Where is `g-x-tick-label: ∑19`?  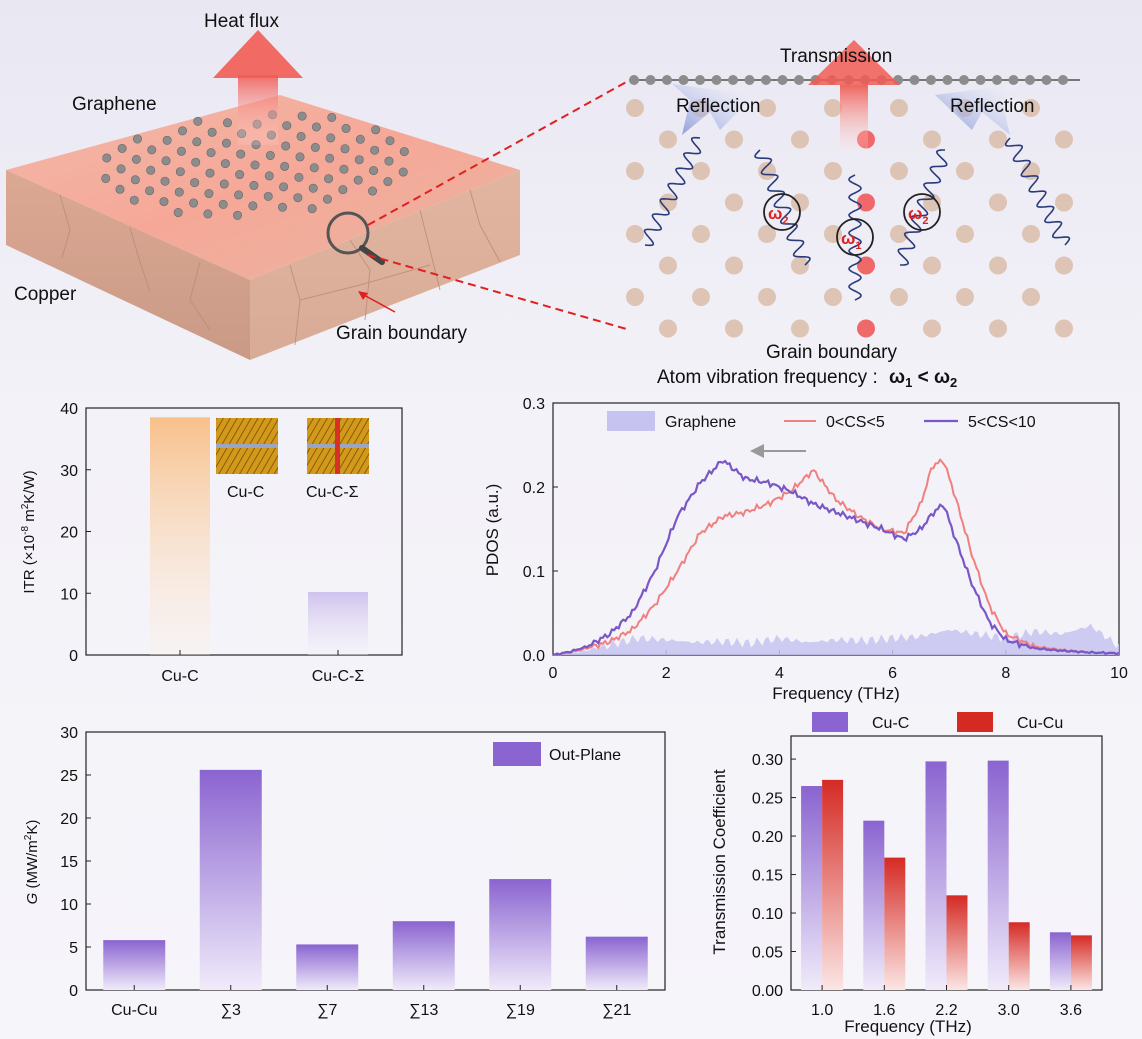 g-x-tick-label: ∑19 is located at coordinates (520, 1010).